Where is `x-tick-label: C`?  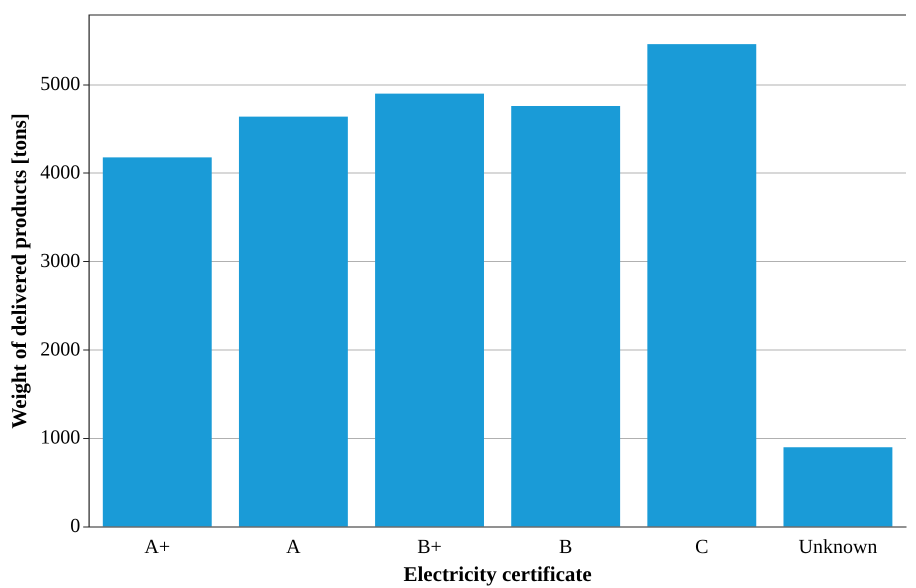 x-tick-label: C is located at coordinates (701, 547).